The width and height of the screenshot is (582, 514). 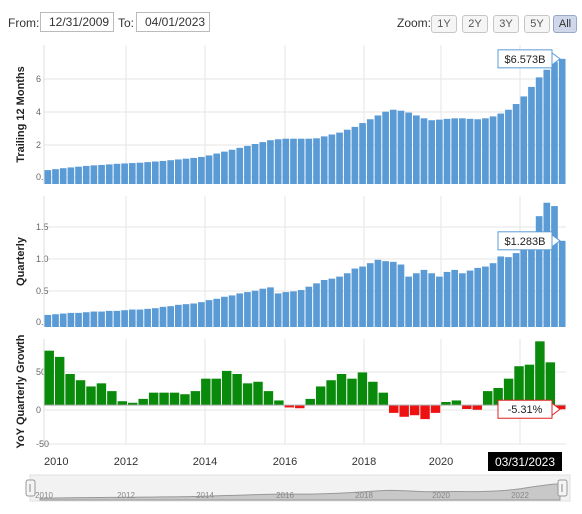 I want to click on zoom-2y-button: 2Y, so click(x=475, y=24).